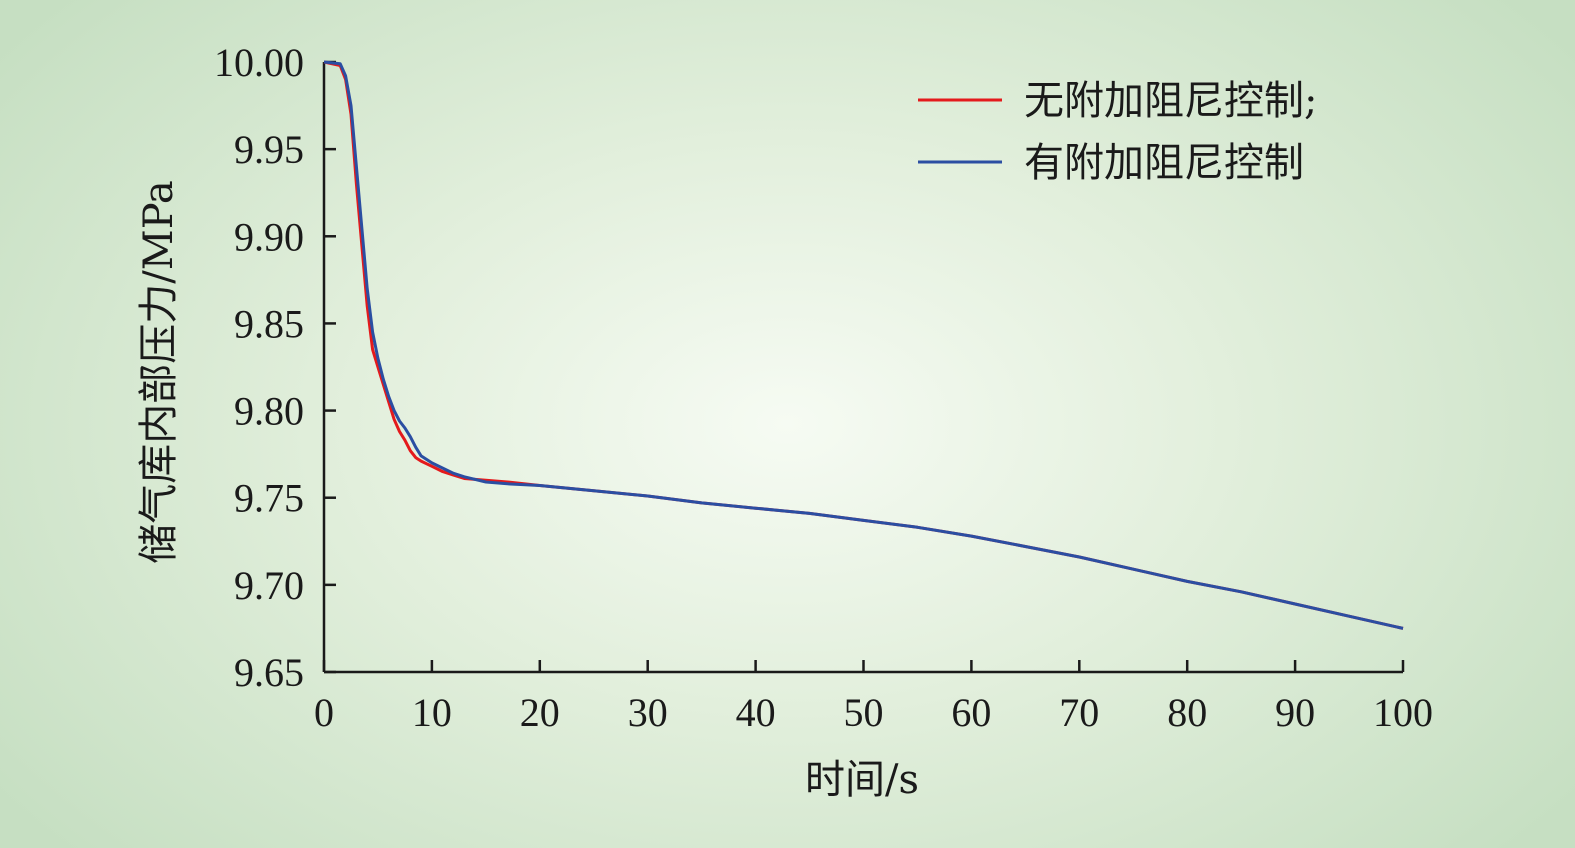 Image resolution: width=1575 pixels, height=848 pixels. Describe the element at coordinates (1295, 712) in the screenshot. I see `x-tick-label: 90` at that location.